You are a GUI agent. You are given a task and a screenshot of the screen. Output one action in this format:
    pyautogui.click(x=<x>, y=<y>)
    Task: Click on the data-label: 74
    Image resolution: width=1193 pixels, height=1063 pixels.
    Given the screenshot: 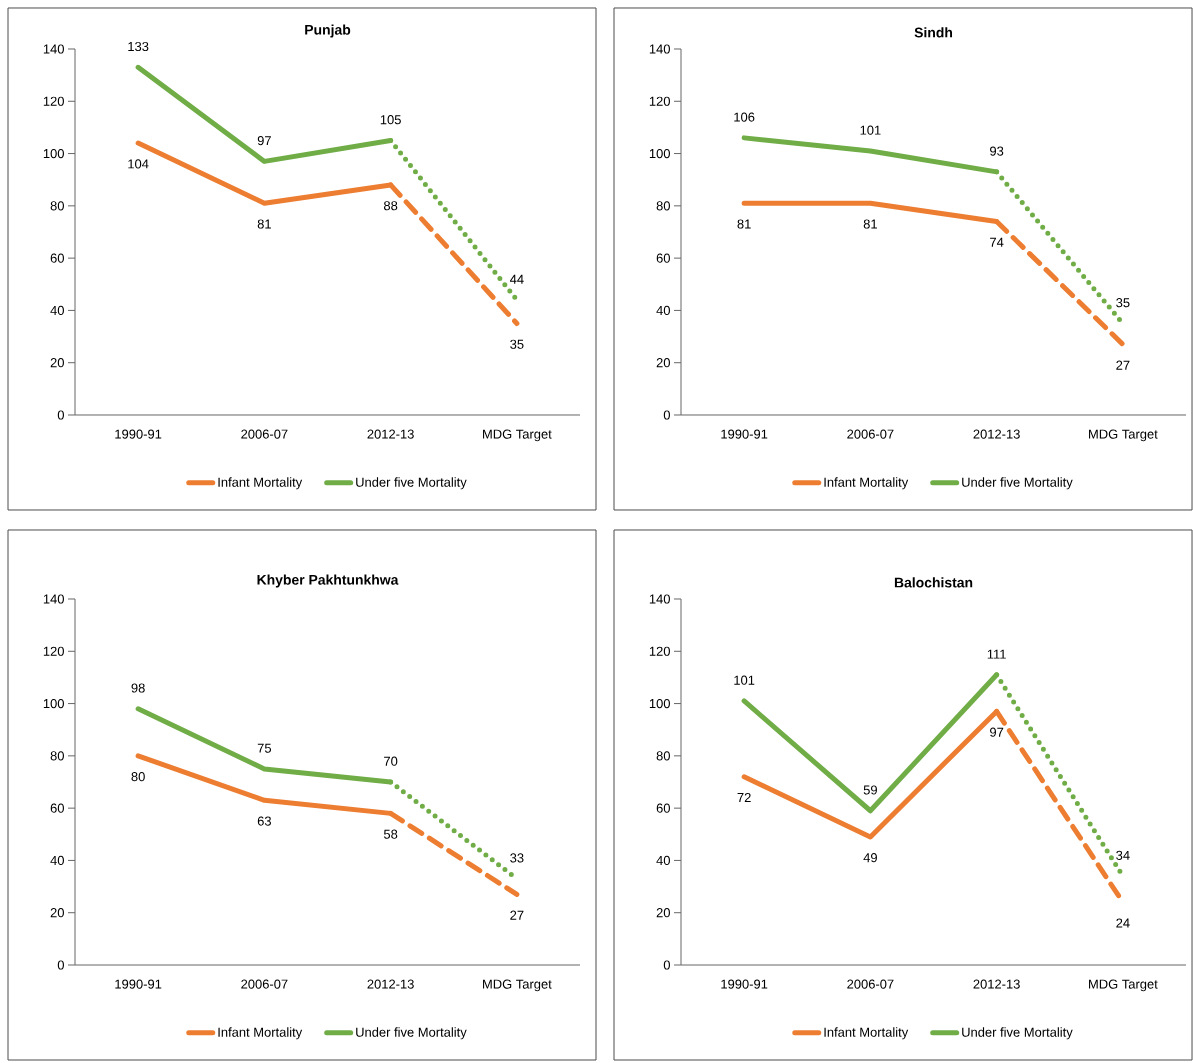 What is the action you would take?
    pyautogui.click(x=997, y=242)
    